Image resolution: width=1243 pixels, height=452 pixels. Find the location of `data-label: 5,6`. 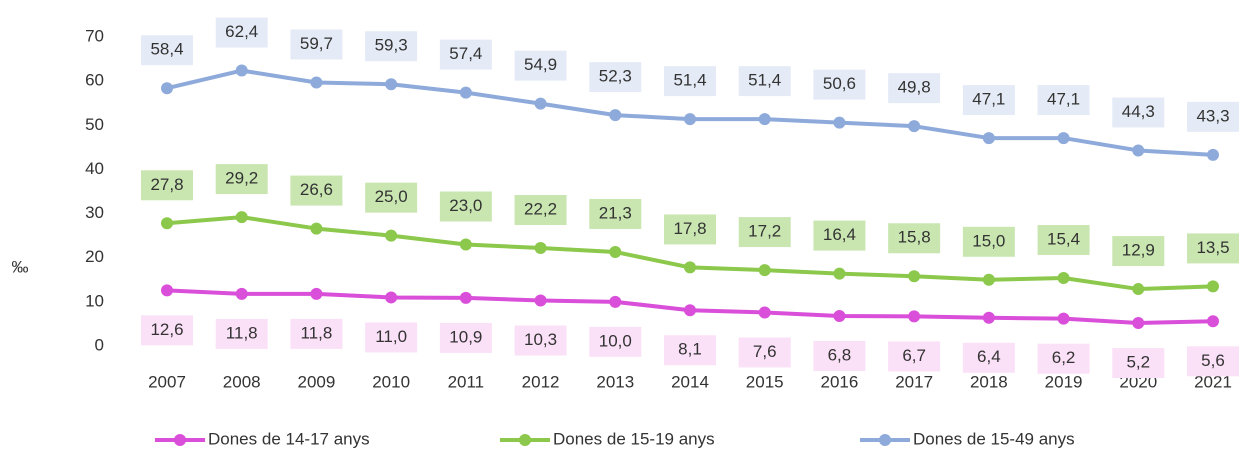

data-label: 5,6 is located at coordinates (1213, 360).